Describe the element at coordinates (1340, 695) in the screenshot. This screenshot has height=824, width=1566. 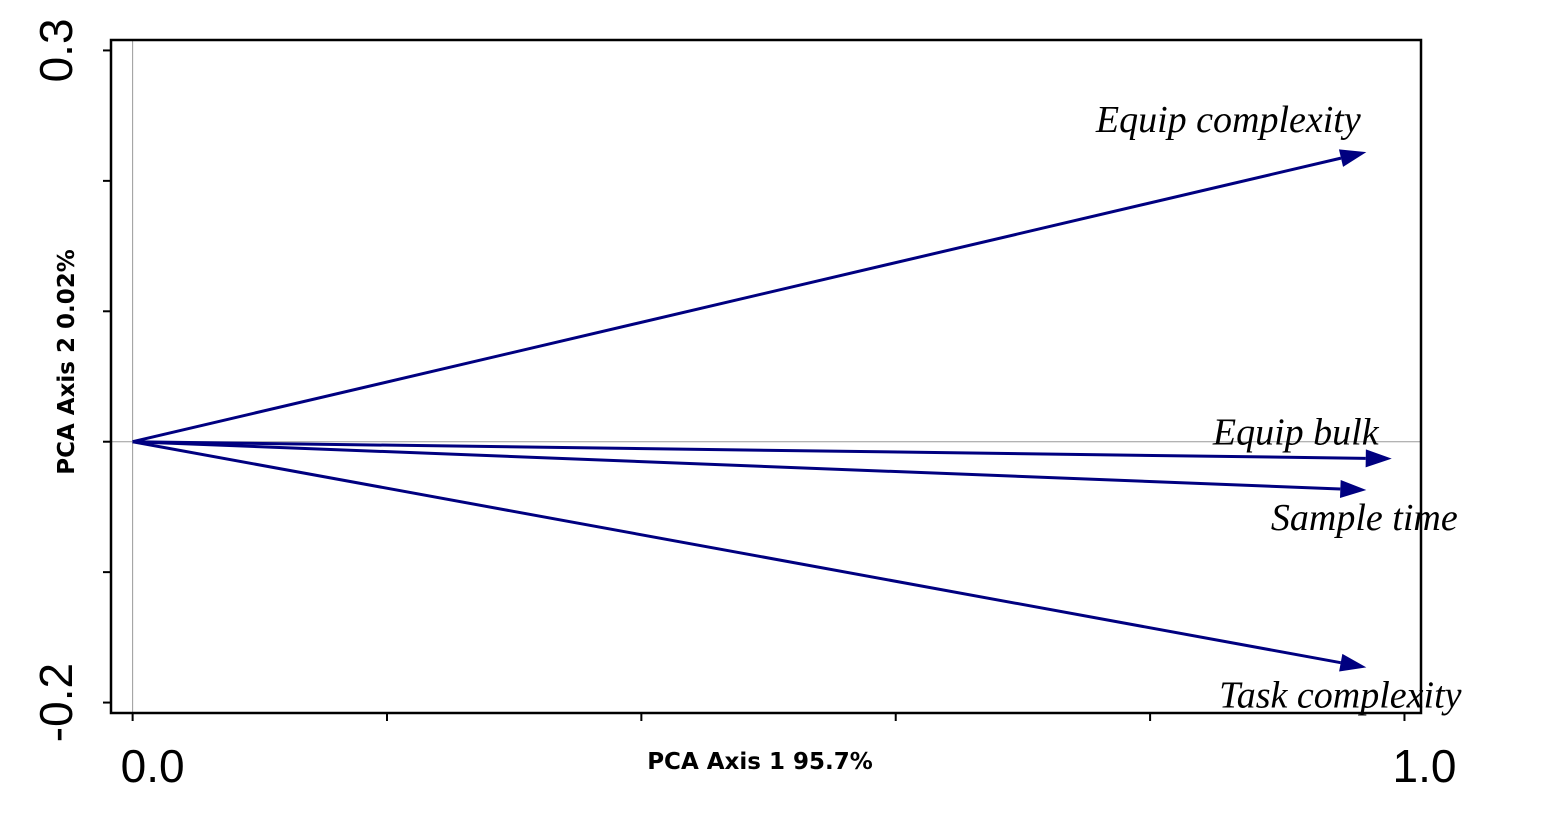
I see `vector-label: Task complexity` at that location.